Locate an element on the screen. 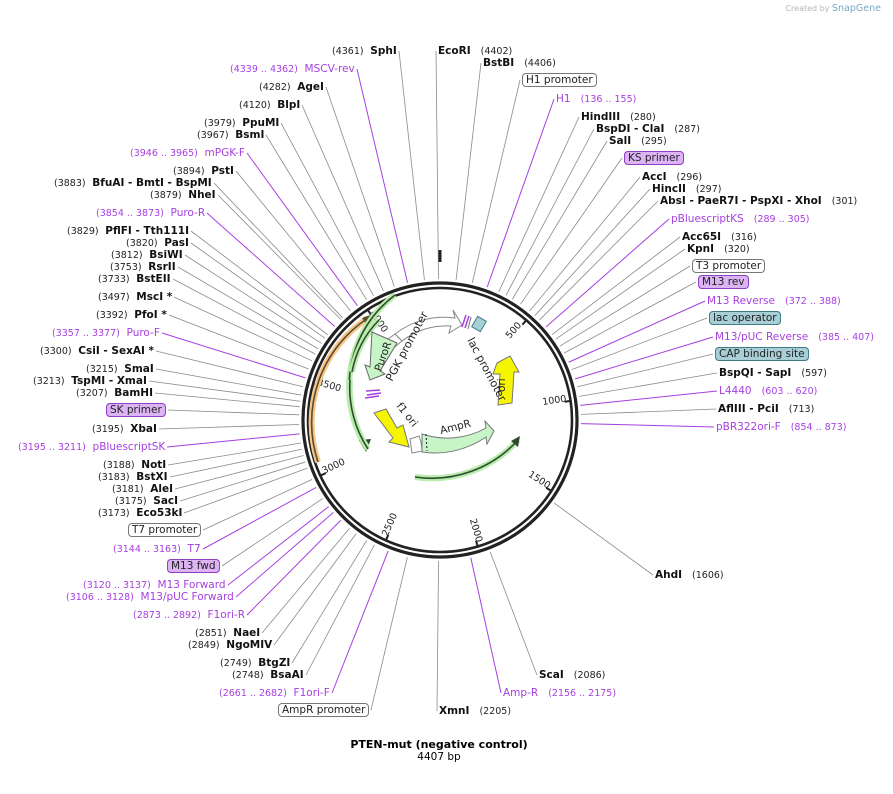 This screenshot has height=794, width=893. label-eco53ki: (3173) Eco53kI is located at coordinates (140, 513).